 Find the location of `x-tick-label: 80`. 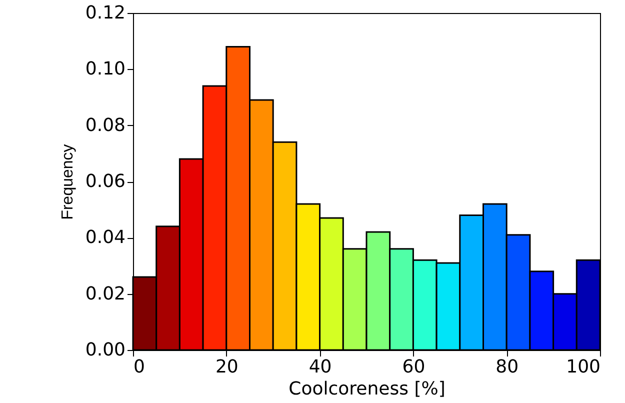

x-tick-label: 80 is located at coordinates (507, 367).